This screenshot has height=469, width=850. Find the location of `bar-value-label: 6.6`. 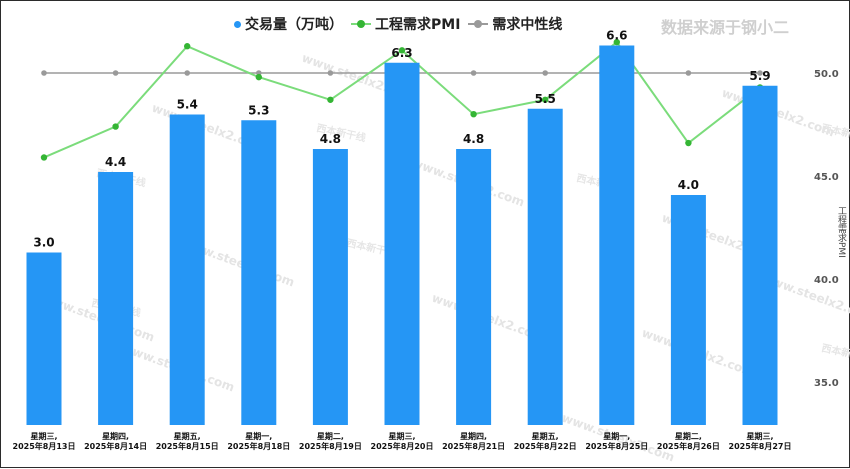

bar-value-label: 6.6 is located at coordinates (616, 36).